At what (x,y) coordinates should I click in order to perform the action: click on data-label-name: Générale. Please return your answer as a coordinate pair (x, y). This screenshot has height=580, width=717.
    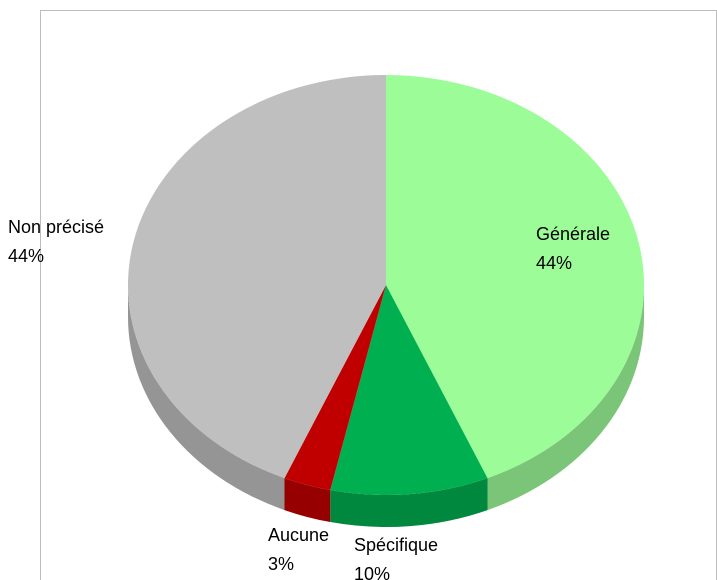
    Looking at the image, I should click on (573, 234).